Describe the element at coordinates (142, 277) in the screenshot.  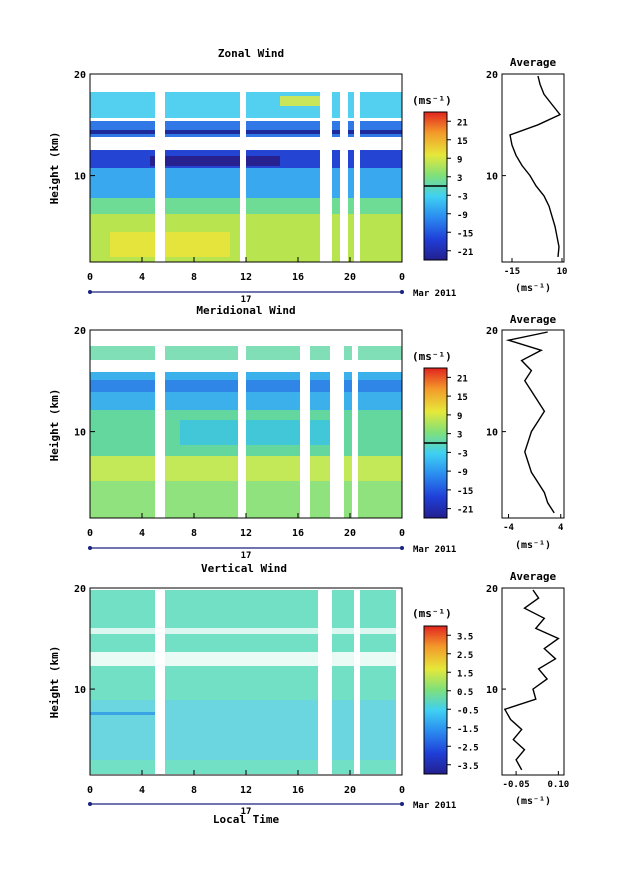
I see `zonal-xtick-label: 4` at that location.